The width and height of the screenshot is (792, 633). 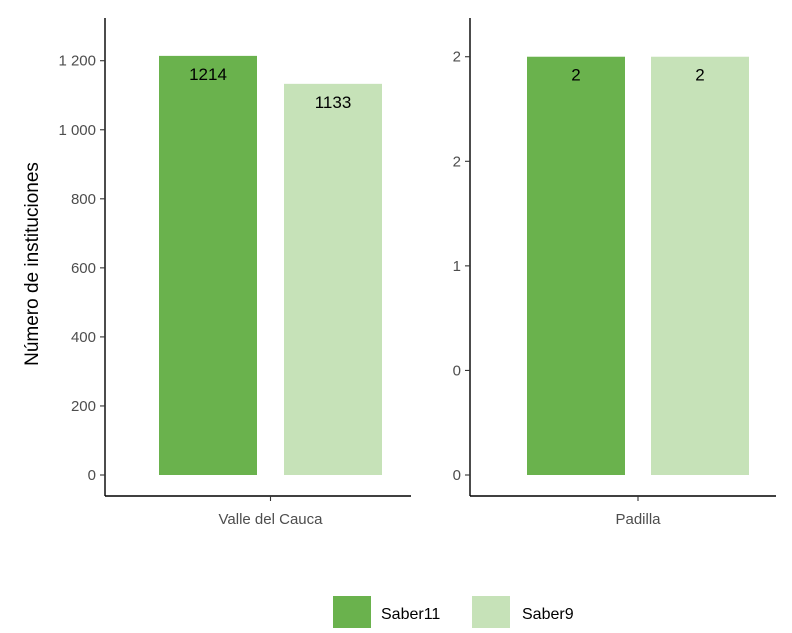 What do you see at coordinates (83, 337) in the screenshot?
I see `y-tick-label: 400` at bounding box center [83, 337].